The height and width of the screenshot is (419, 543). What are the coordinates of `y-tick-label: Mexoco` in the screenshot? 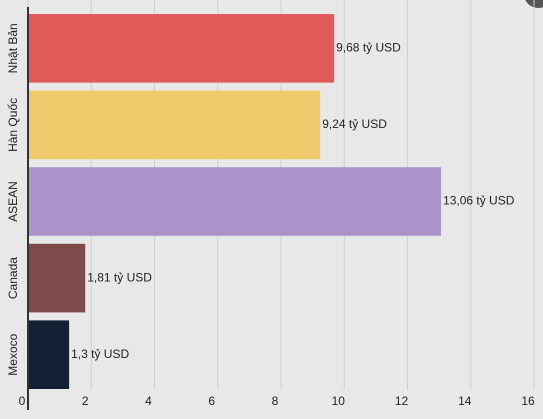 It's located at (13, 354).